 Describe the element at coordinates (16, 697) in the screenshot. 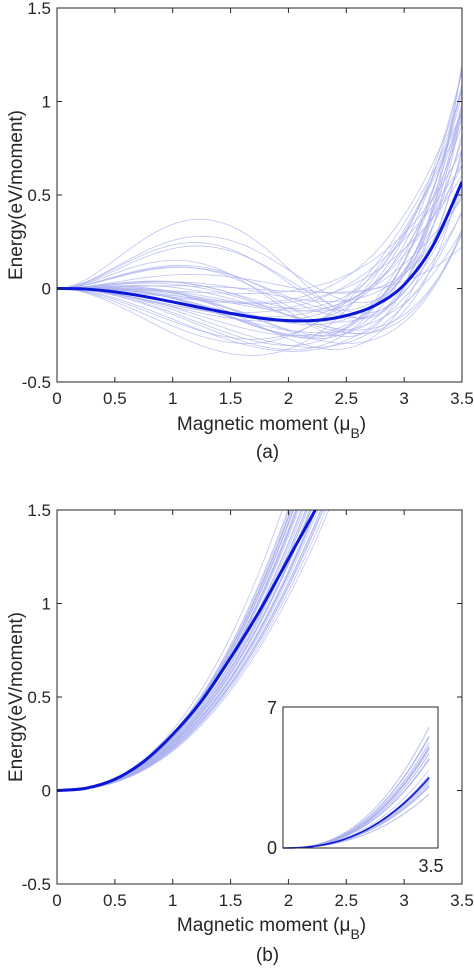

I see `panel-b-y-axis-label: Energy(eV/moment)` at that location.